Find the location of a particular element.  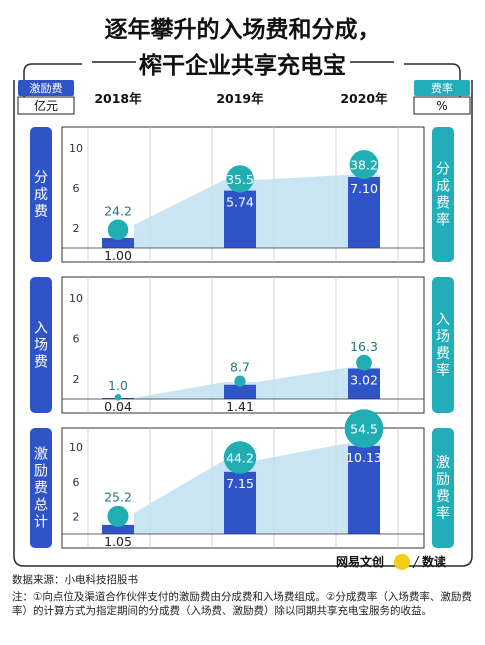

panel-1-right-tab is located at coordinates (443, 345).